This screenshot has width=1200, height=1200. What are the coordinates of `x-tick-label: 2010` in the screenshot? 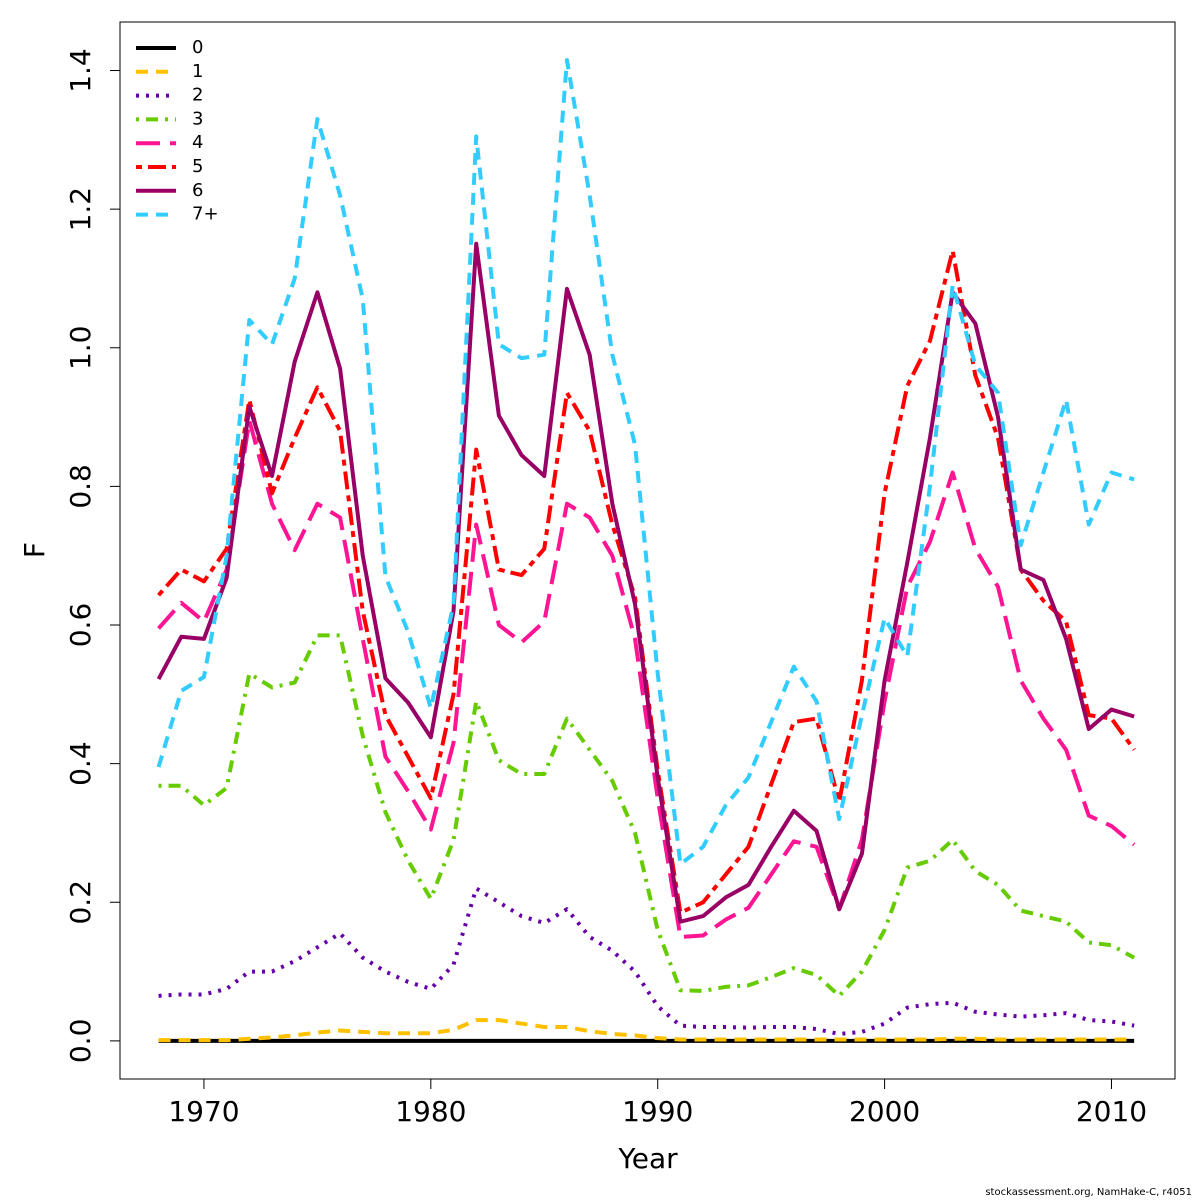 It's located at (1111, 1111).